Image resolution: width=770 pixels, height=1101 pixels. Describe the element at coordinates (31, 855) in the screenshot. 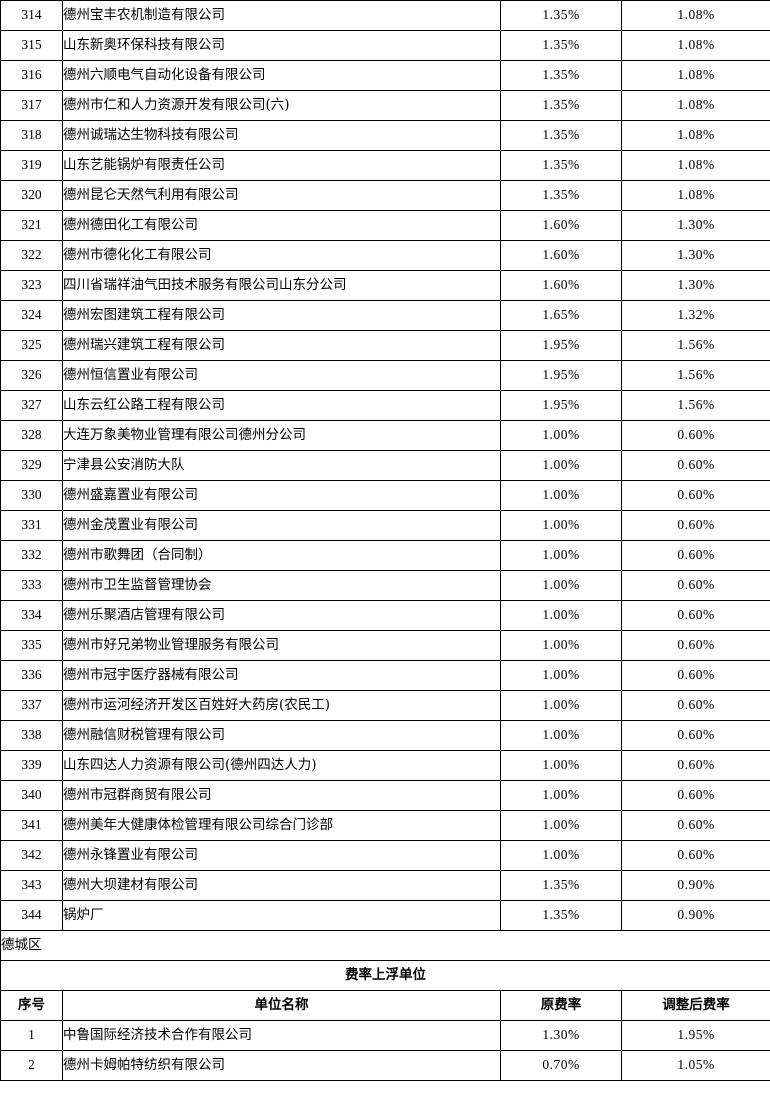

I see `cell-sequence: 342` at that location.